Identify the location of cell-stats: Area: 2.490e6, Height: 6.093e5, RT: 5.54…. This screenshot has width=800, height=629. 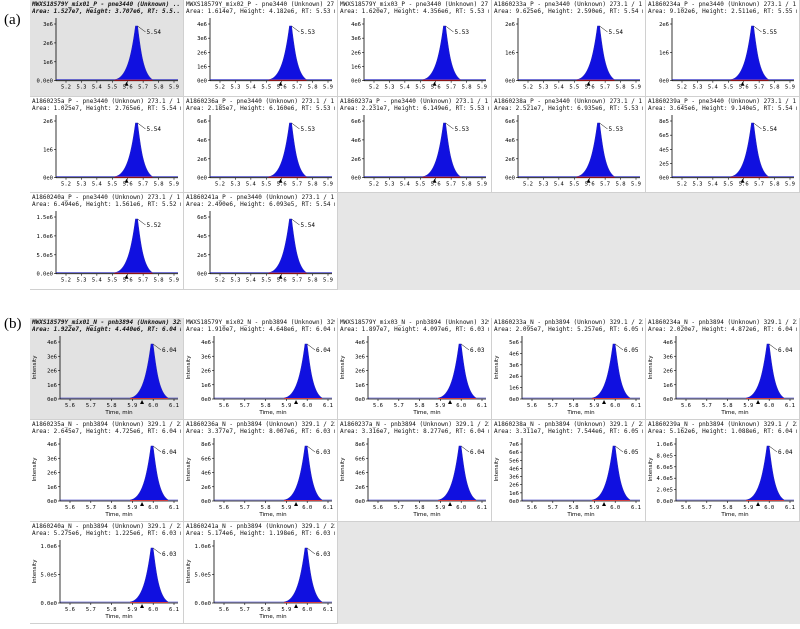
(260, 205).